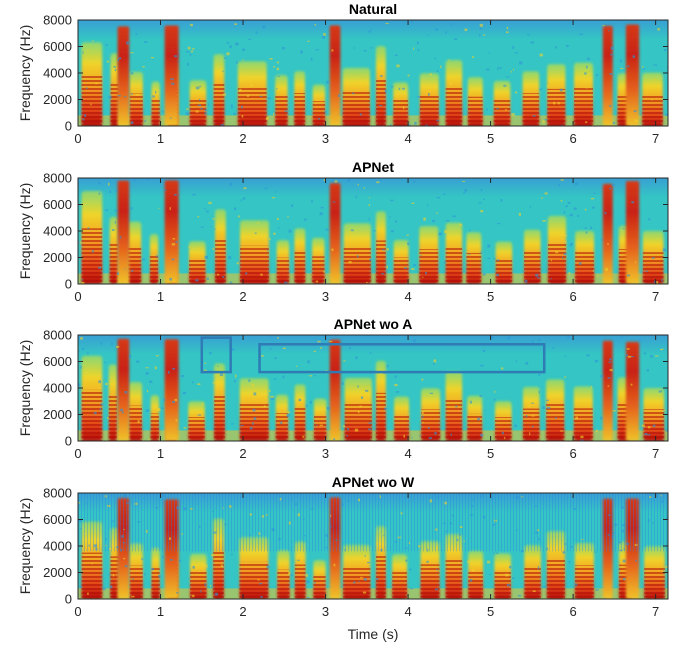  I want to click on y-tick-label: 6000, so click(57, 361).